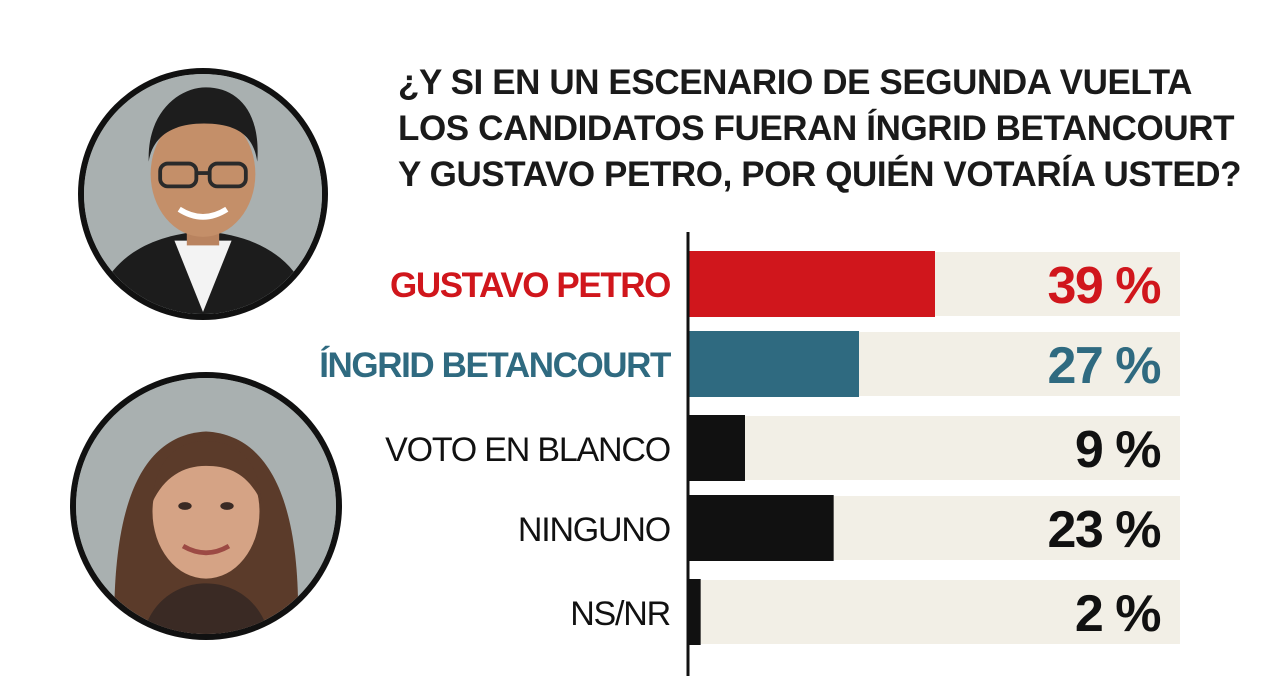 This screenshot has height=678, width=1280. What do you see at coordinates (530, 285) in the screenshot?
I see `category-label: GUSTAVO PETRO` at bounding box center [530, 285].